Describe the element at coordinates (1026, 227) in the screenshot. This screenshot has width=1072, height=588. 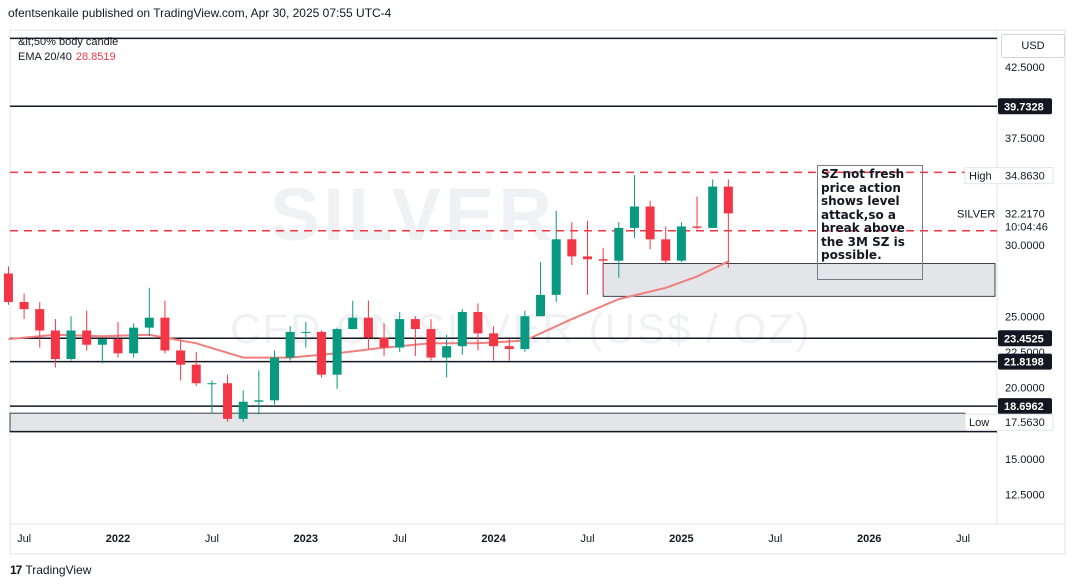
I see `countdown-text: 10:04:46` at that location.